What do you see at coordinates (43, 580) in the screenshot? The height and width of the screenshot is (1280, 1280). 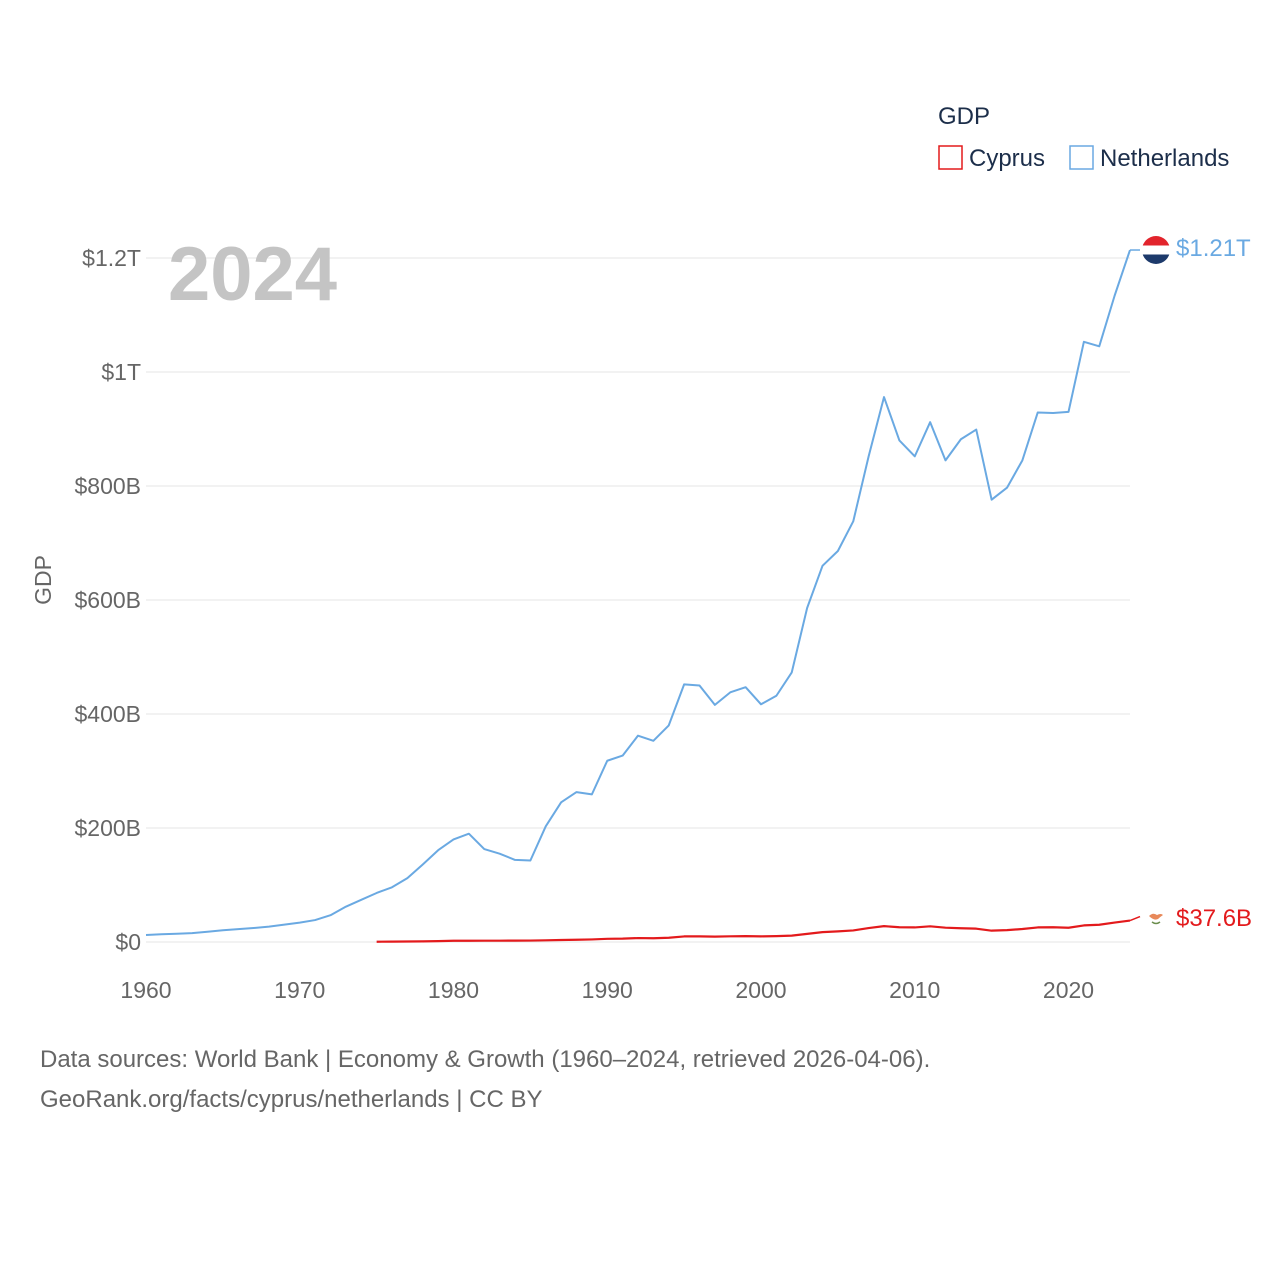 I see `y-axis-title: GDP` at bounding box center [43, 580].